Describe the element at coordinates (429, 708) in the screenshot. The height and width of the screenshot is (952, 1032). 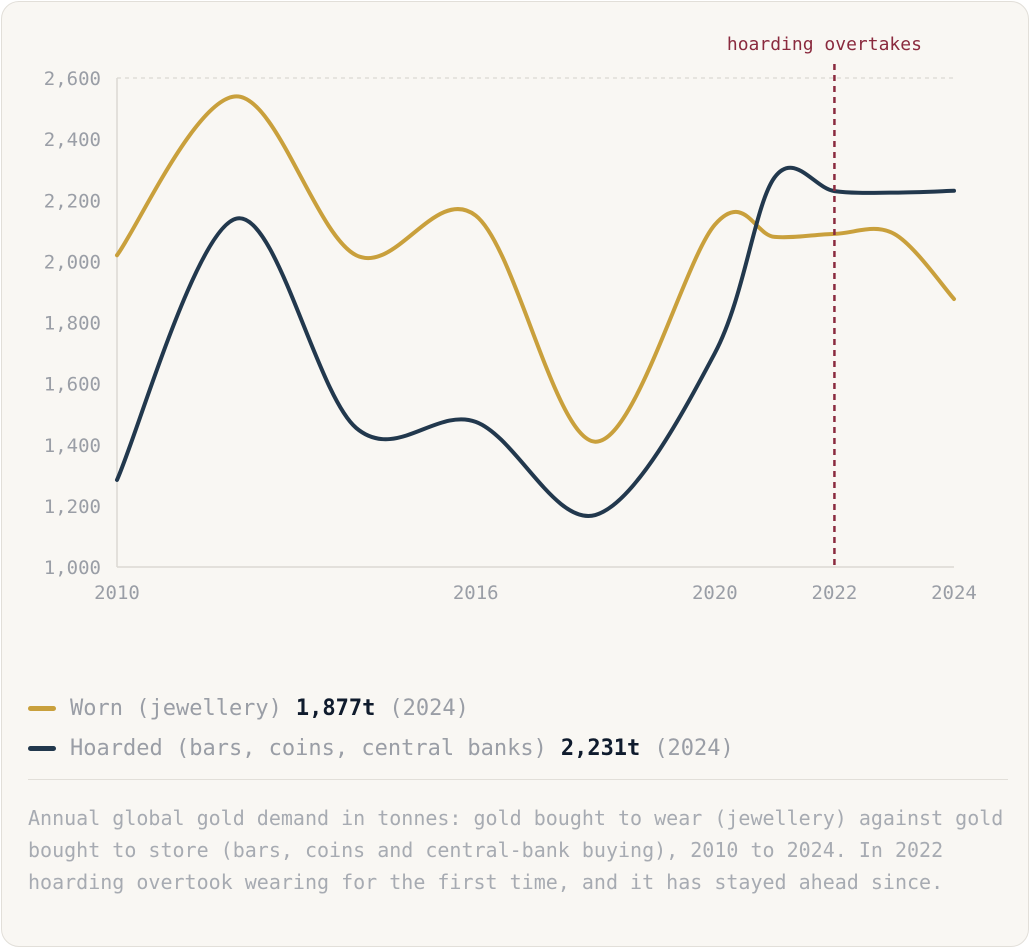
I see `legend-year-worn: (2024)` at that location.